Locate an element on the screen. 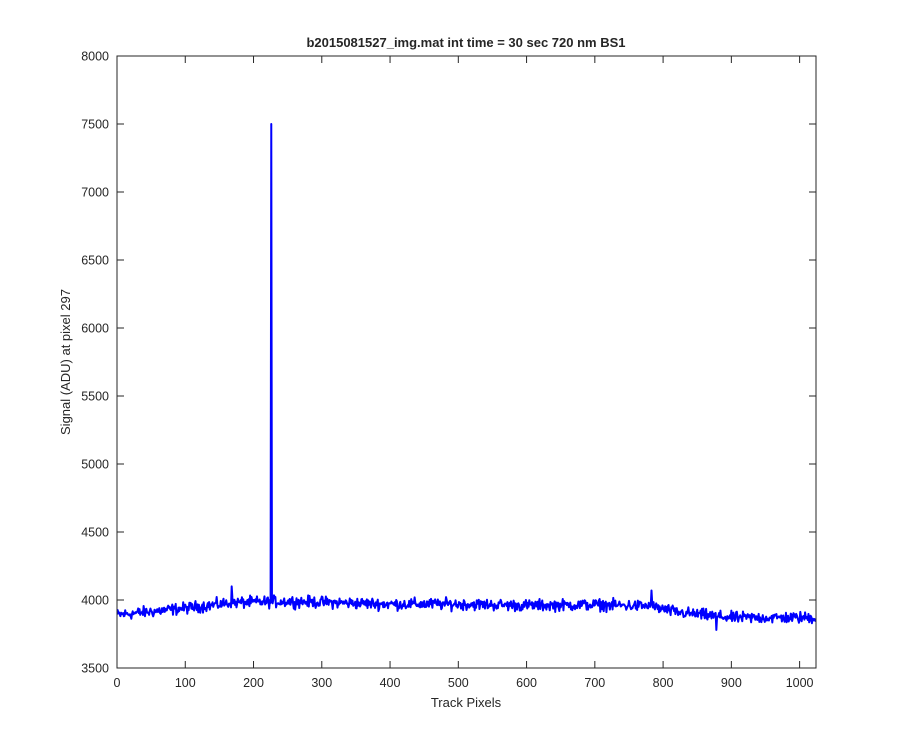 The image size is (900, 750). y-tick-label: 6000 is located at coordinates (95, 329).